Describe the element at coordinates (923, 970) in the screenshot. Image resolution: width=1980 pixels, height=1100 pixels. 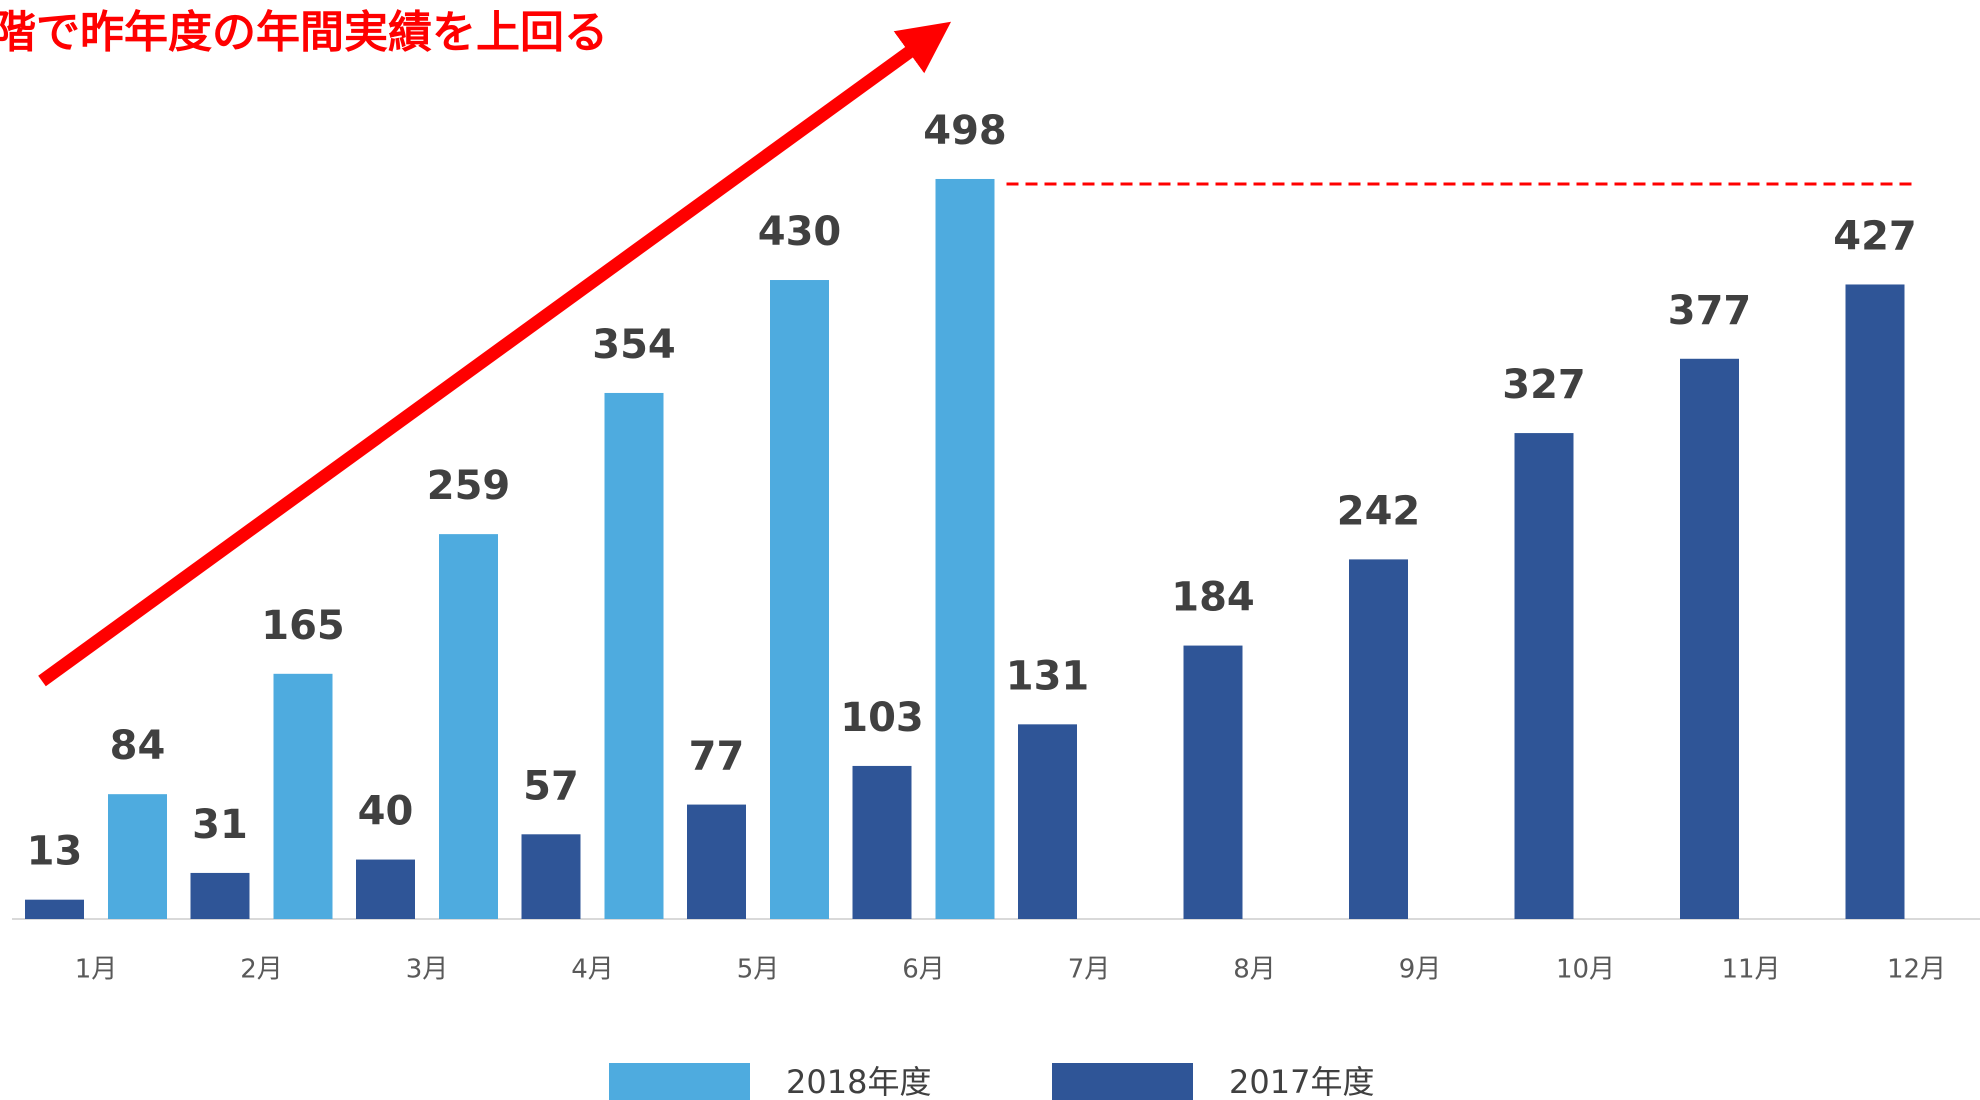
I see `x-tick-label: 6月` at that location.